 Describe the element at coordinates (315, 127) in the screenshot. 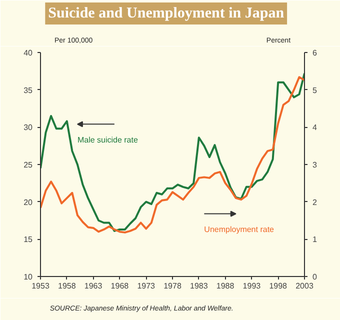

I see `y2-tick-label: 4` at that location.